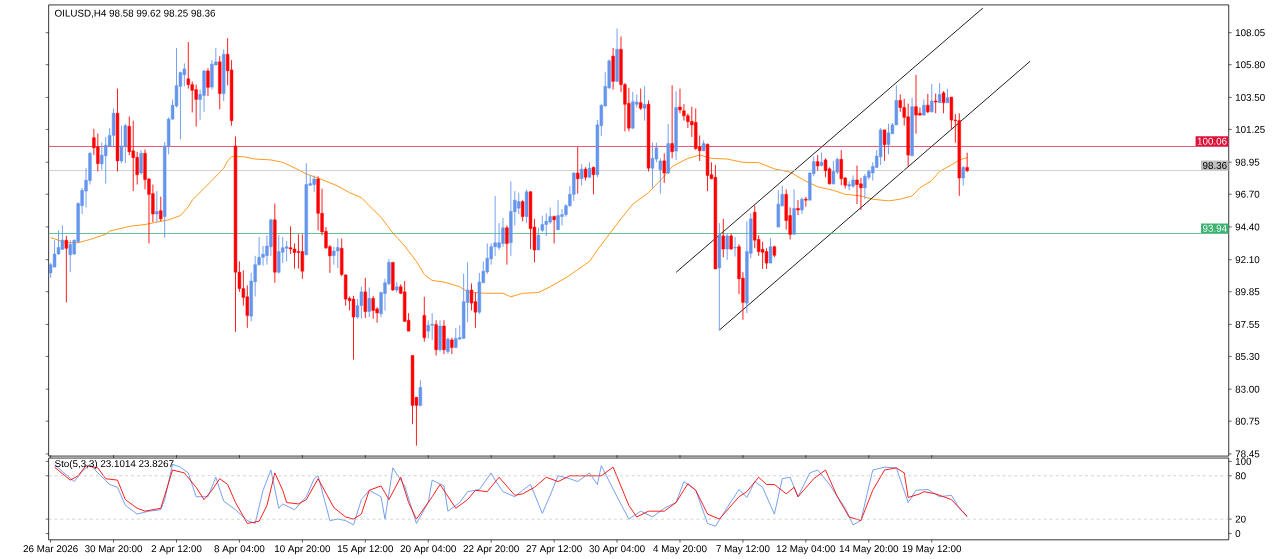  Describe the element at coordinates (1247, 325) in the screenshot. I see `y-tick-label: 87.55` at that location.